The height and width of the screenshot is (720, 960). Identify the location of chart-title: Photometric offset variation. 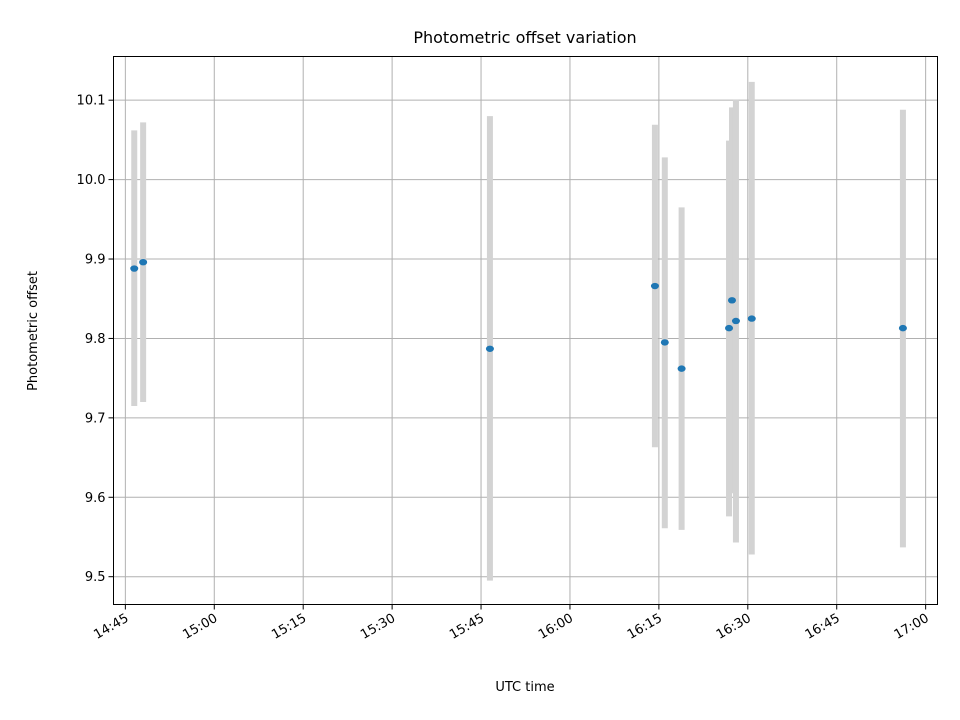
(524, 37).